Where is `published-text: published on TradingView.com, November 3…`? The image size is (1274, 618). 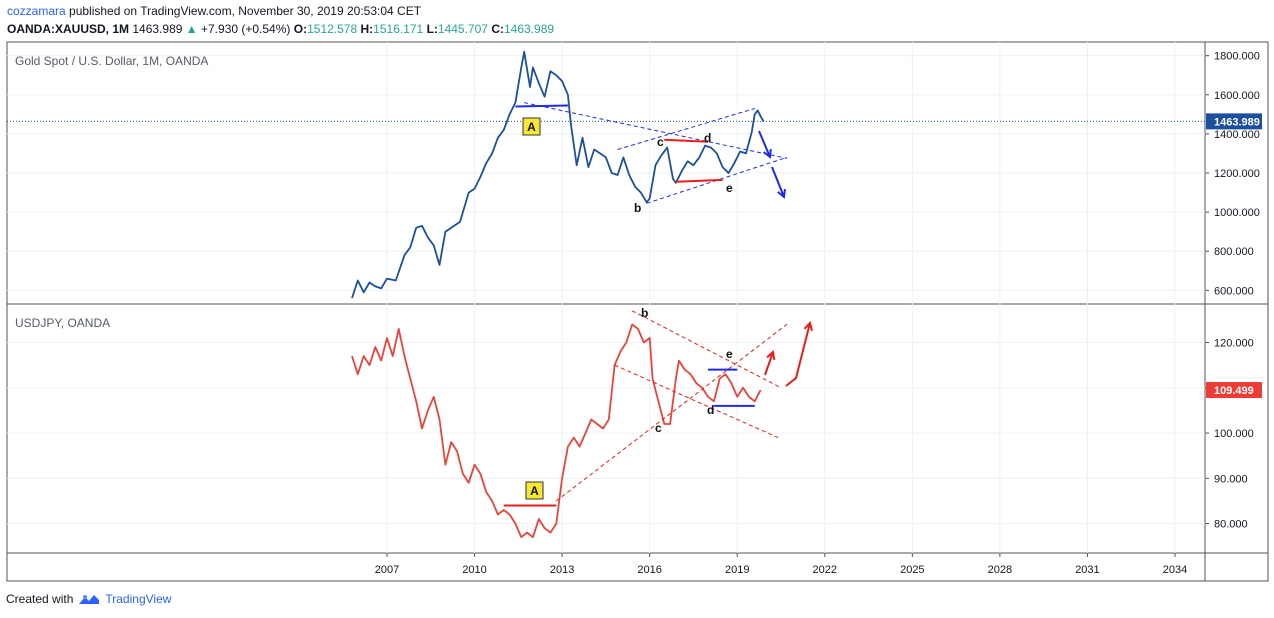
published-text: published on TradingView.com, November 3… is located at coordinates (245, 11).